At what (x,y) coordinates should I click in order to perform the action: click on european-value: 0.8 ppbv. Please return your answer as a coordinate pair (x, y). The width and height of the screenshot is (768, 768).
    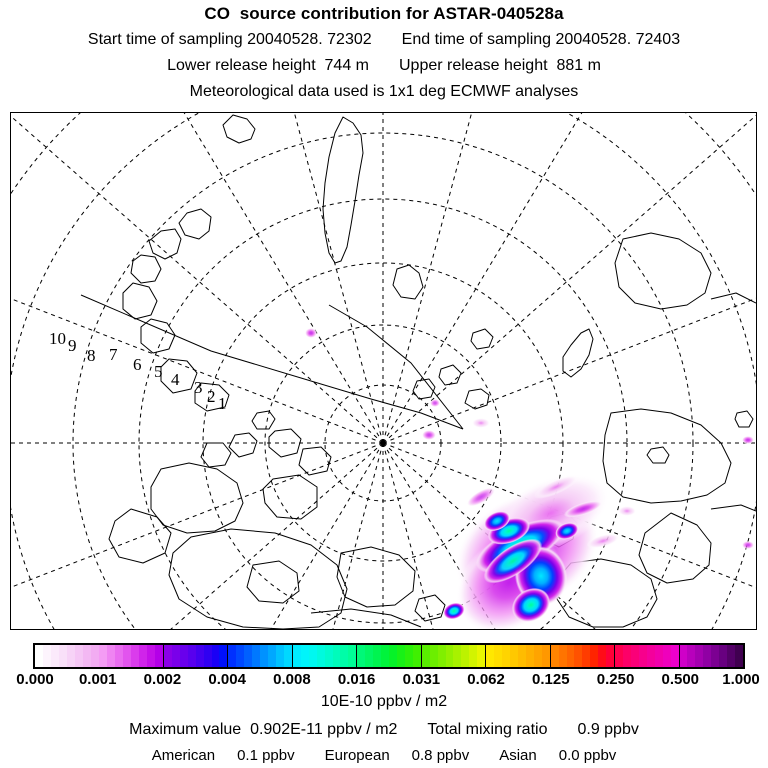
    Looking at the image, I should click on (440, 755).